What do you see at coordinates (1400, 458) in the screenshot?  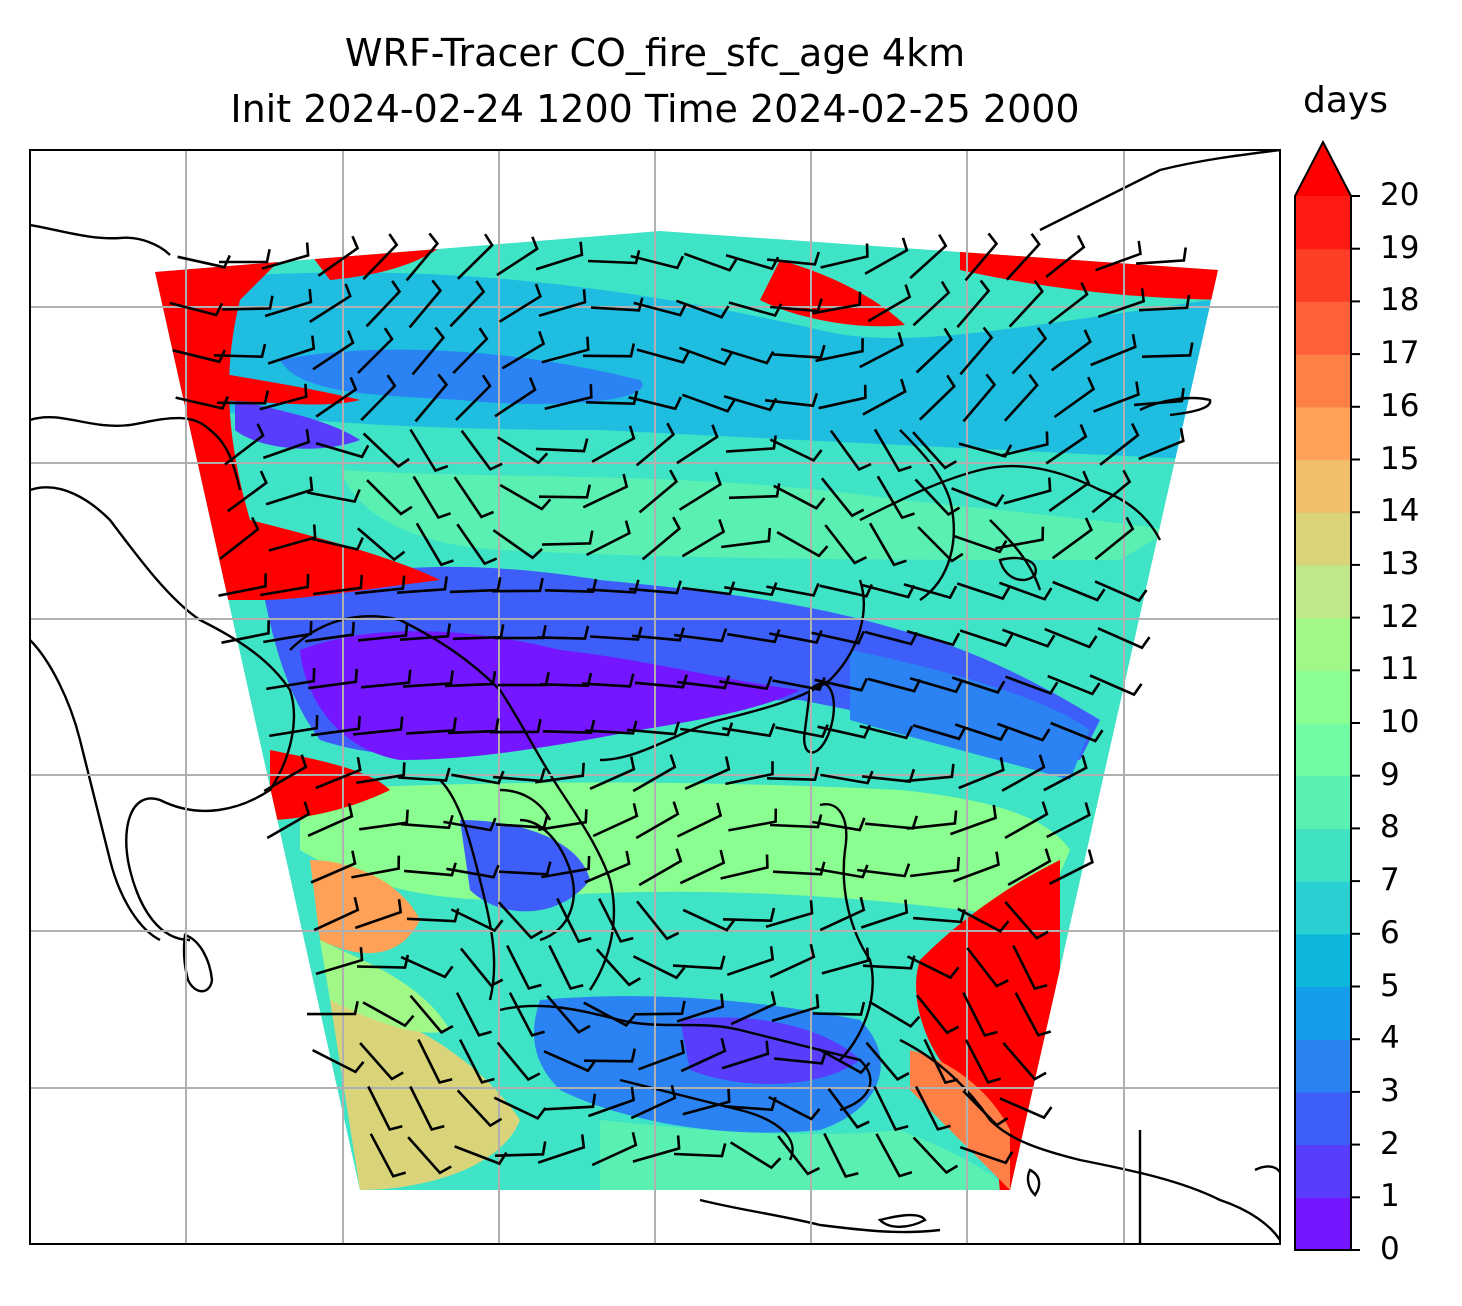 I see `colorbar-tick-label: 15` at bounding box center [1400, 458].